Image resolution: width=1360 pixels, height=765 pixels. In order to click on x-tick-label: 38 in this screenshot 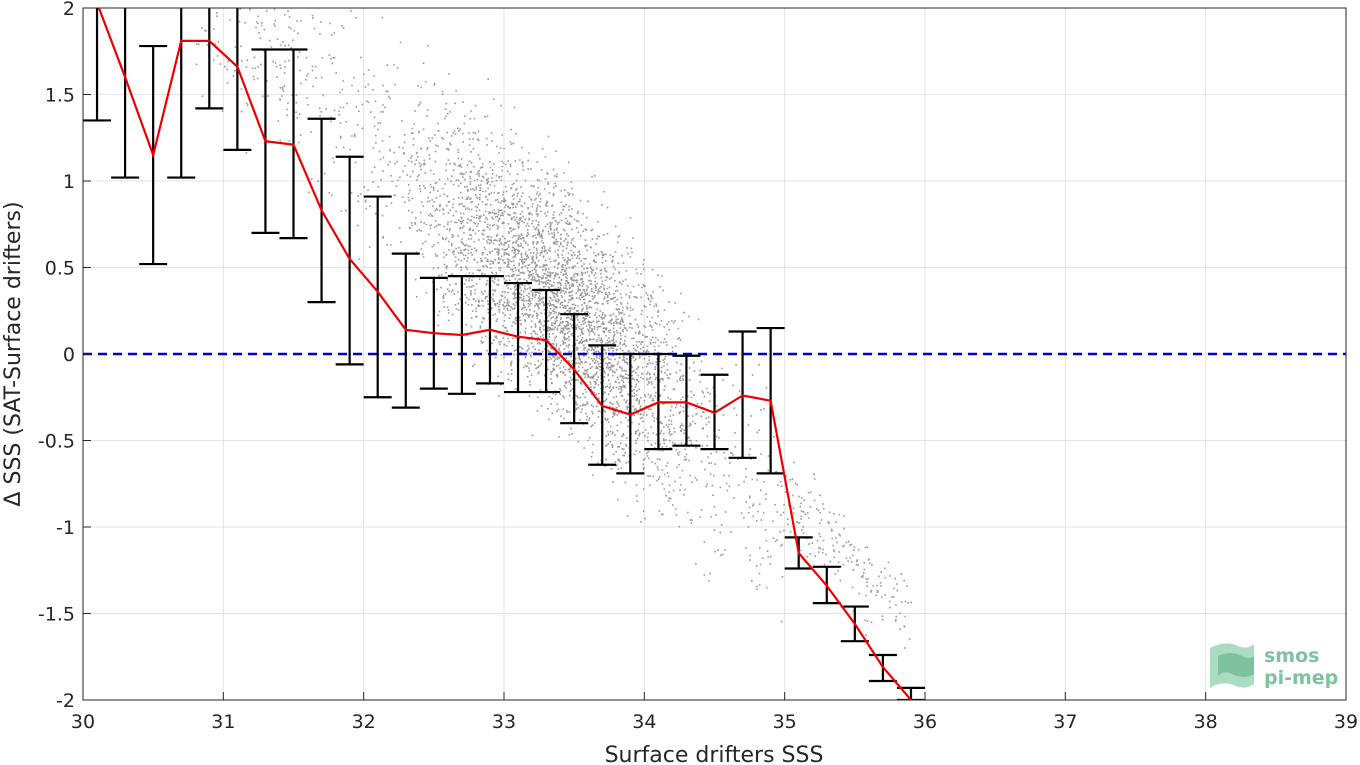, I will do `click(1206, 722)`.